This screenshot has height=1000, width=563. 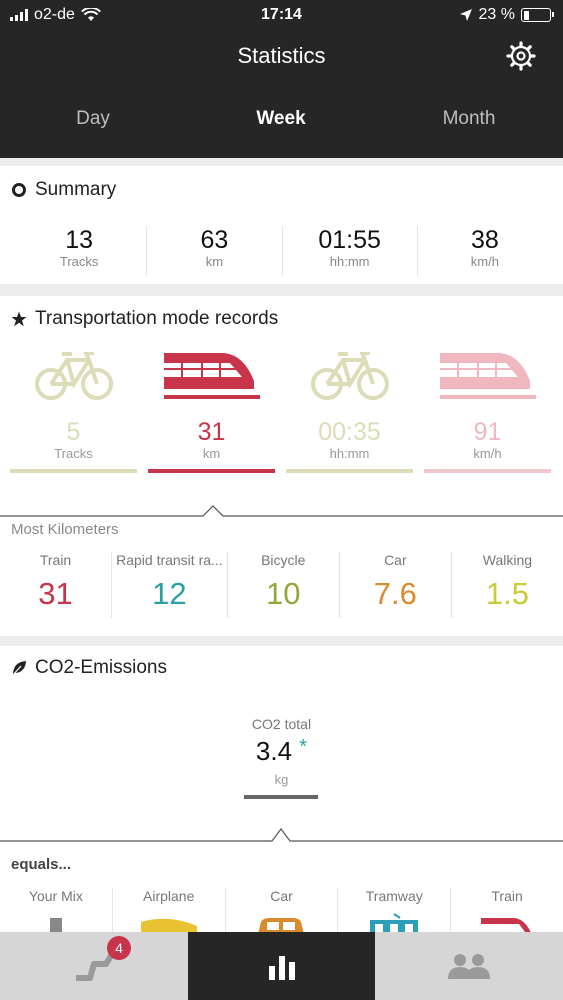 I want to click on mode-bicycle: Bicycle 10, so click(x=282, y=585).